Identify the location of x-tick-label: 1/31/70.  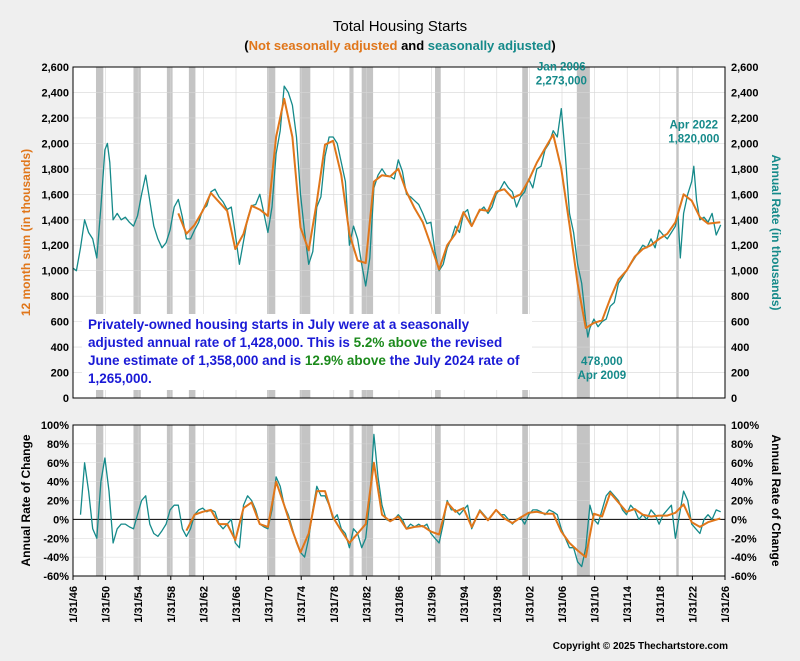
(270, 604).